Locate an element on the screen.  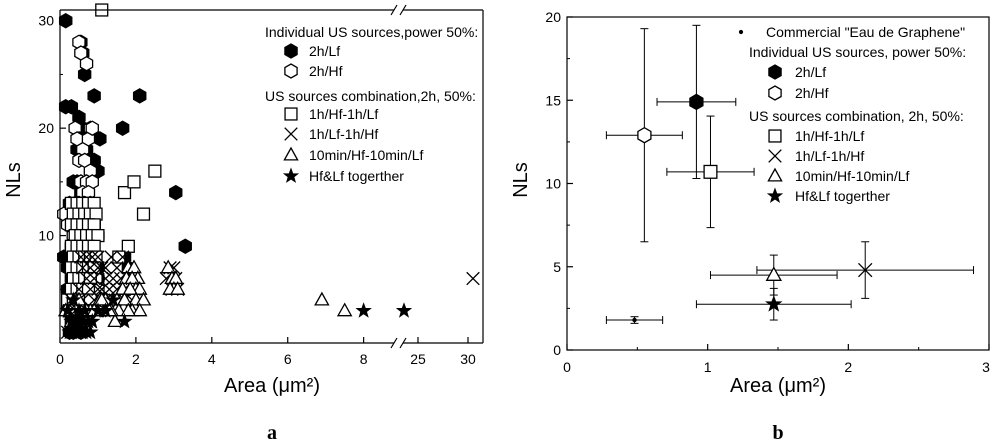
panel-b-label: b is located at coordinates (777, 433).